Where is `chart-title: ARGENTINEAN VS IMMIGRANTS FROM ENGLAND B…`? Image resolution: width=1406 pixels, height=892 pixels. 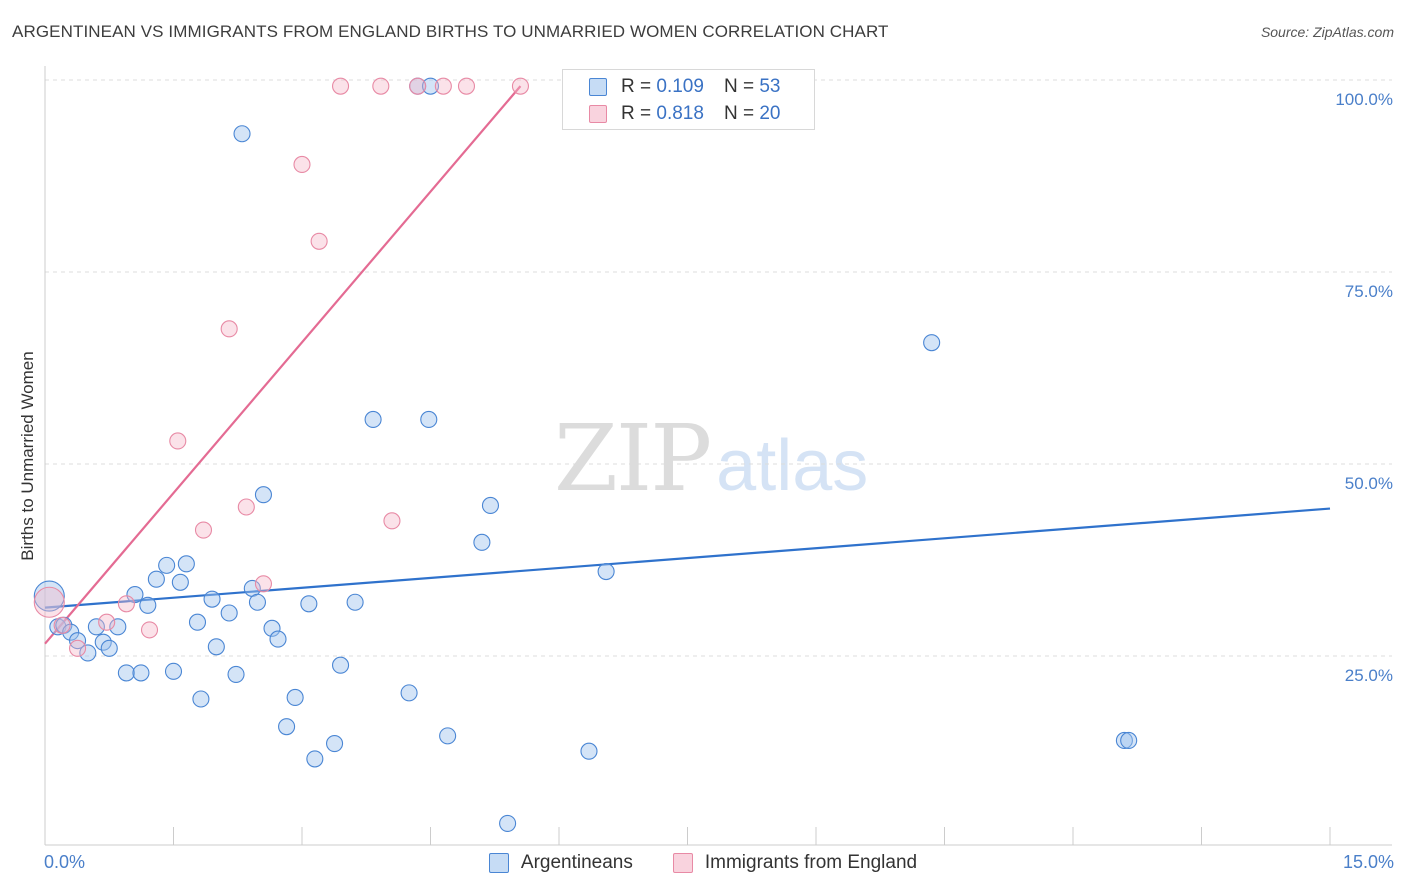 chart-title: ARGENTINEAN VS IMMIGRANTS FROM ENGLAND B… is located at coordinates (450, 31).